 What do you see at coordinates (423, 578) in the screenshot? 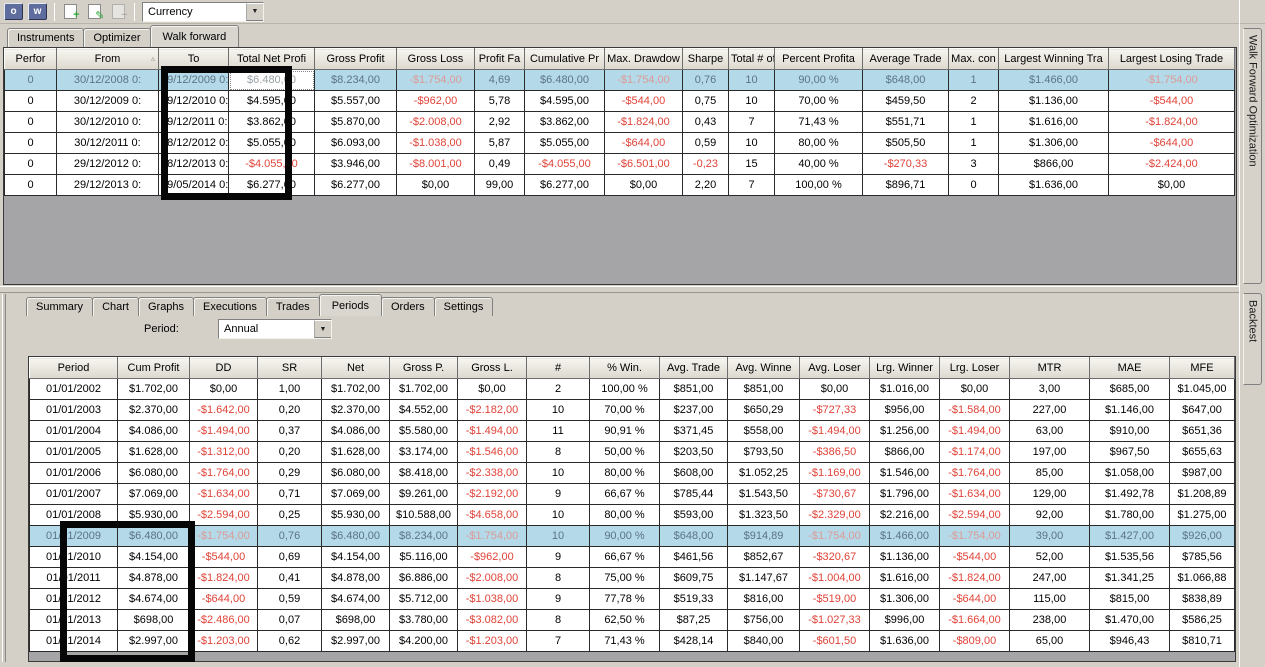
I see `cell: $6.886,00` at bounding box center [423, 578].